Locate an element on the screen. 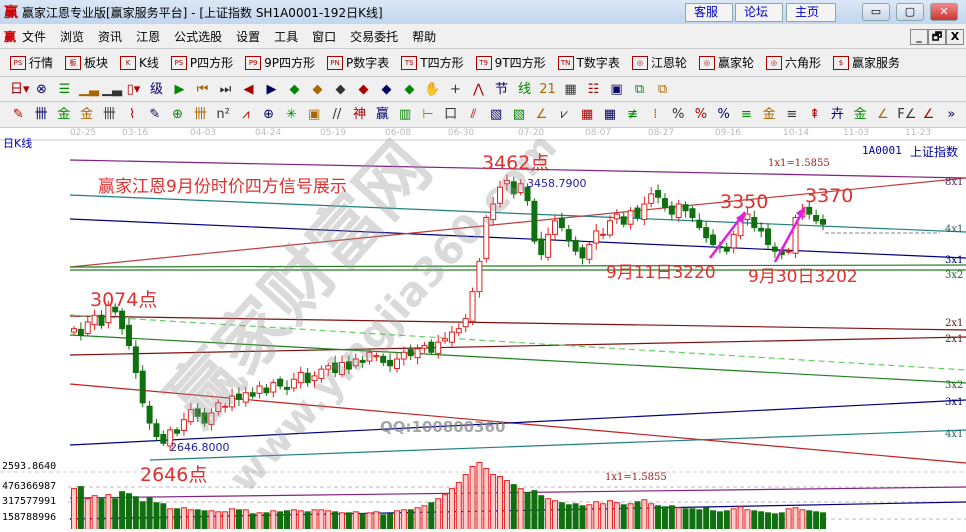 This screenshot has width=966, height=532. toolbar3-tool-icon: 赢 is located at coordinates (382, 114).